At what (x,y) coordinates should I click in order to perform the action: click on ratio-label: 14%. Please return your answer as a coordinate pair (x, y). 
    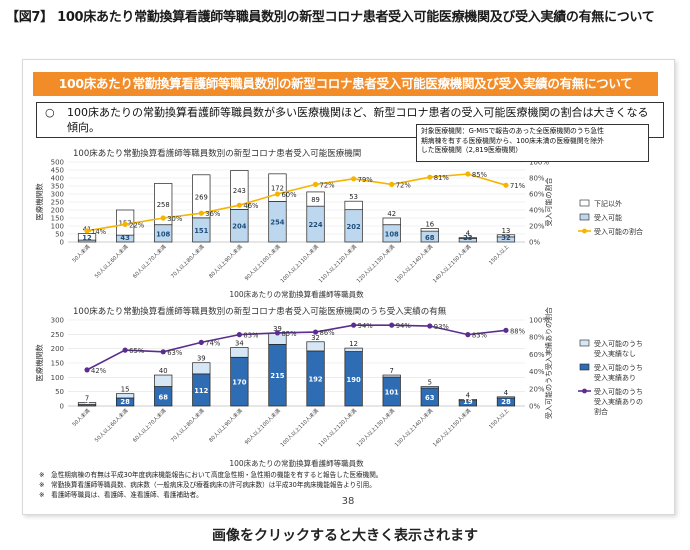
    Looking at the image, I should click on (99, 232).